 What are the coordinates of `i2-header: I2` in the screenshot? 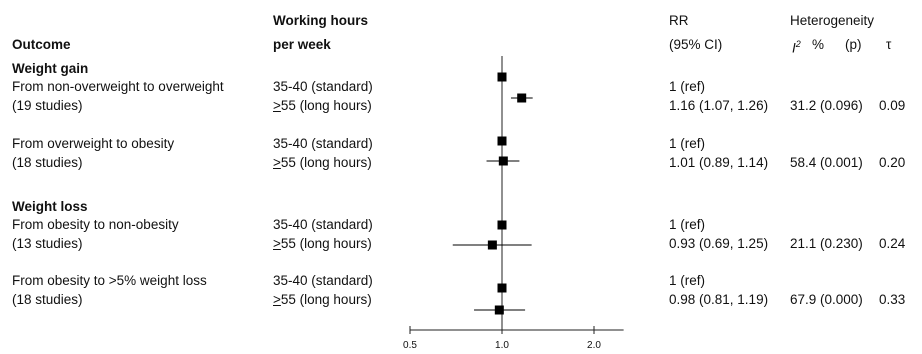 It's located at (796, 46).